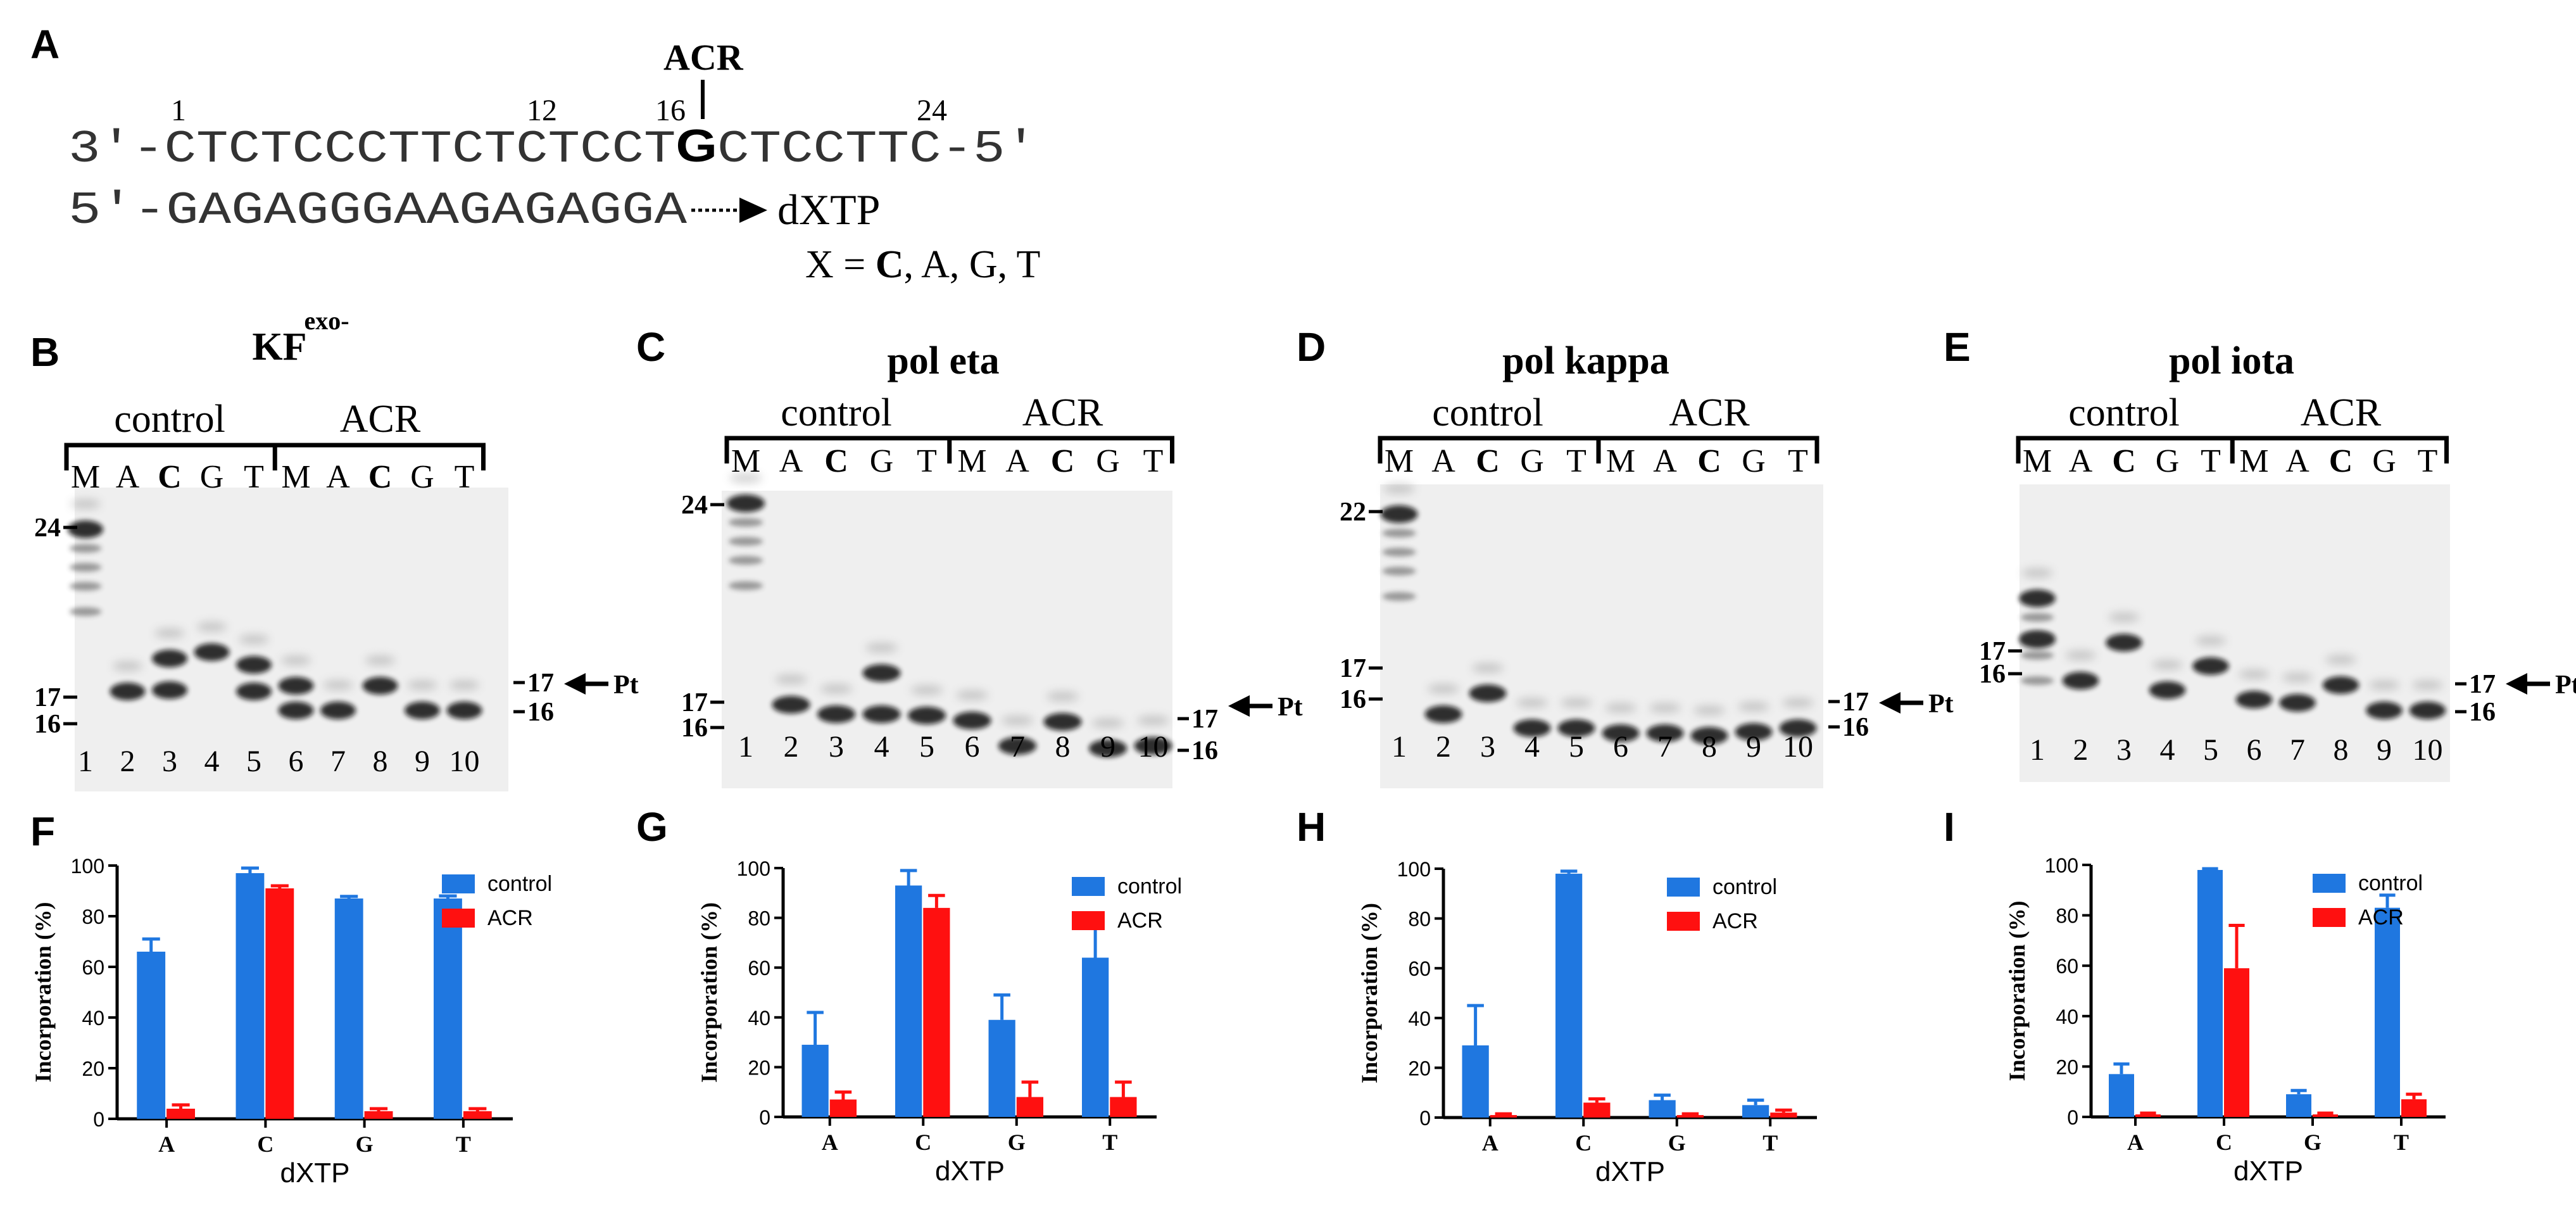 This screenshot has width=2576, height=1210. Describe the element at coordinates (694, 505) in the screenshot. I see `left-size-marker: 24` at that location.